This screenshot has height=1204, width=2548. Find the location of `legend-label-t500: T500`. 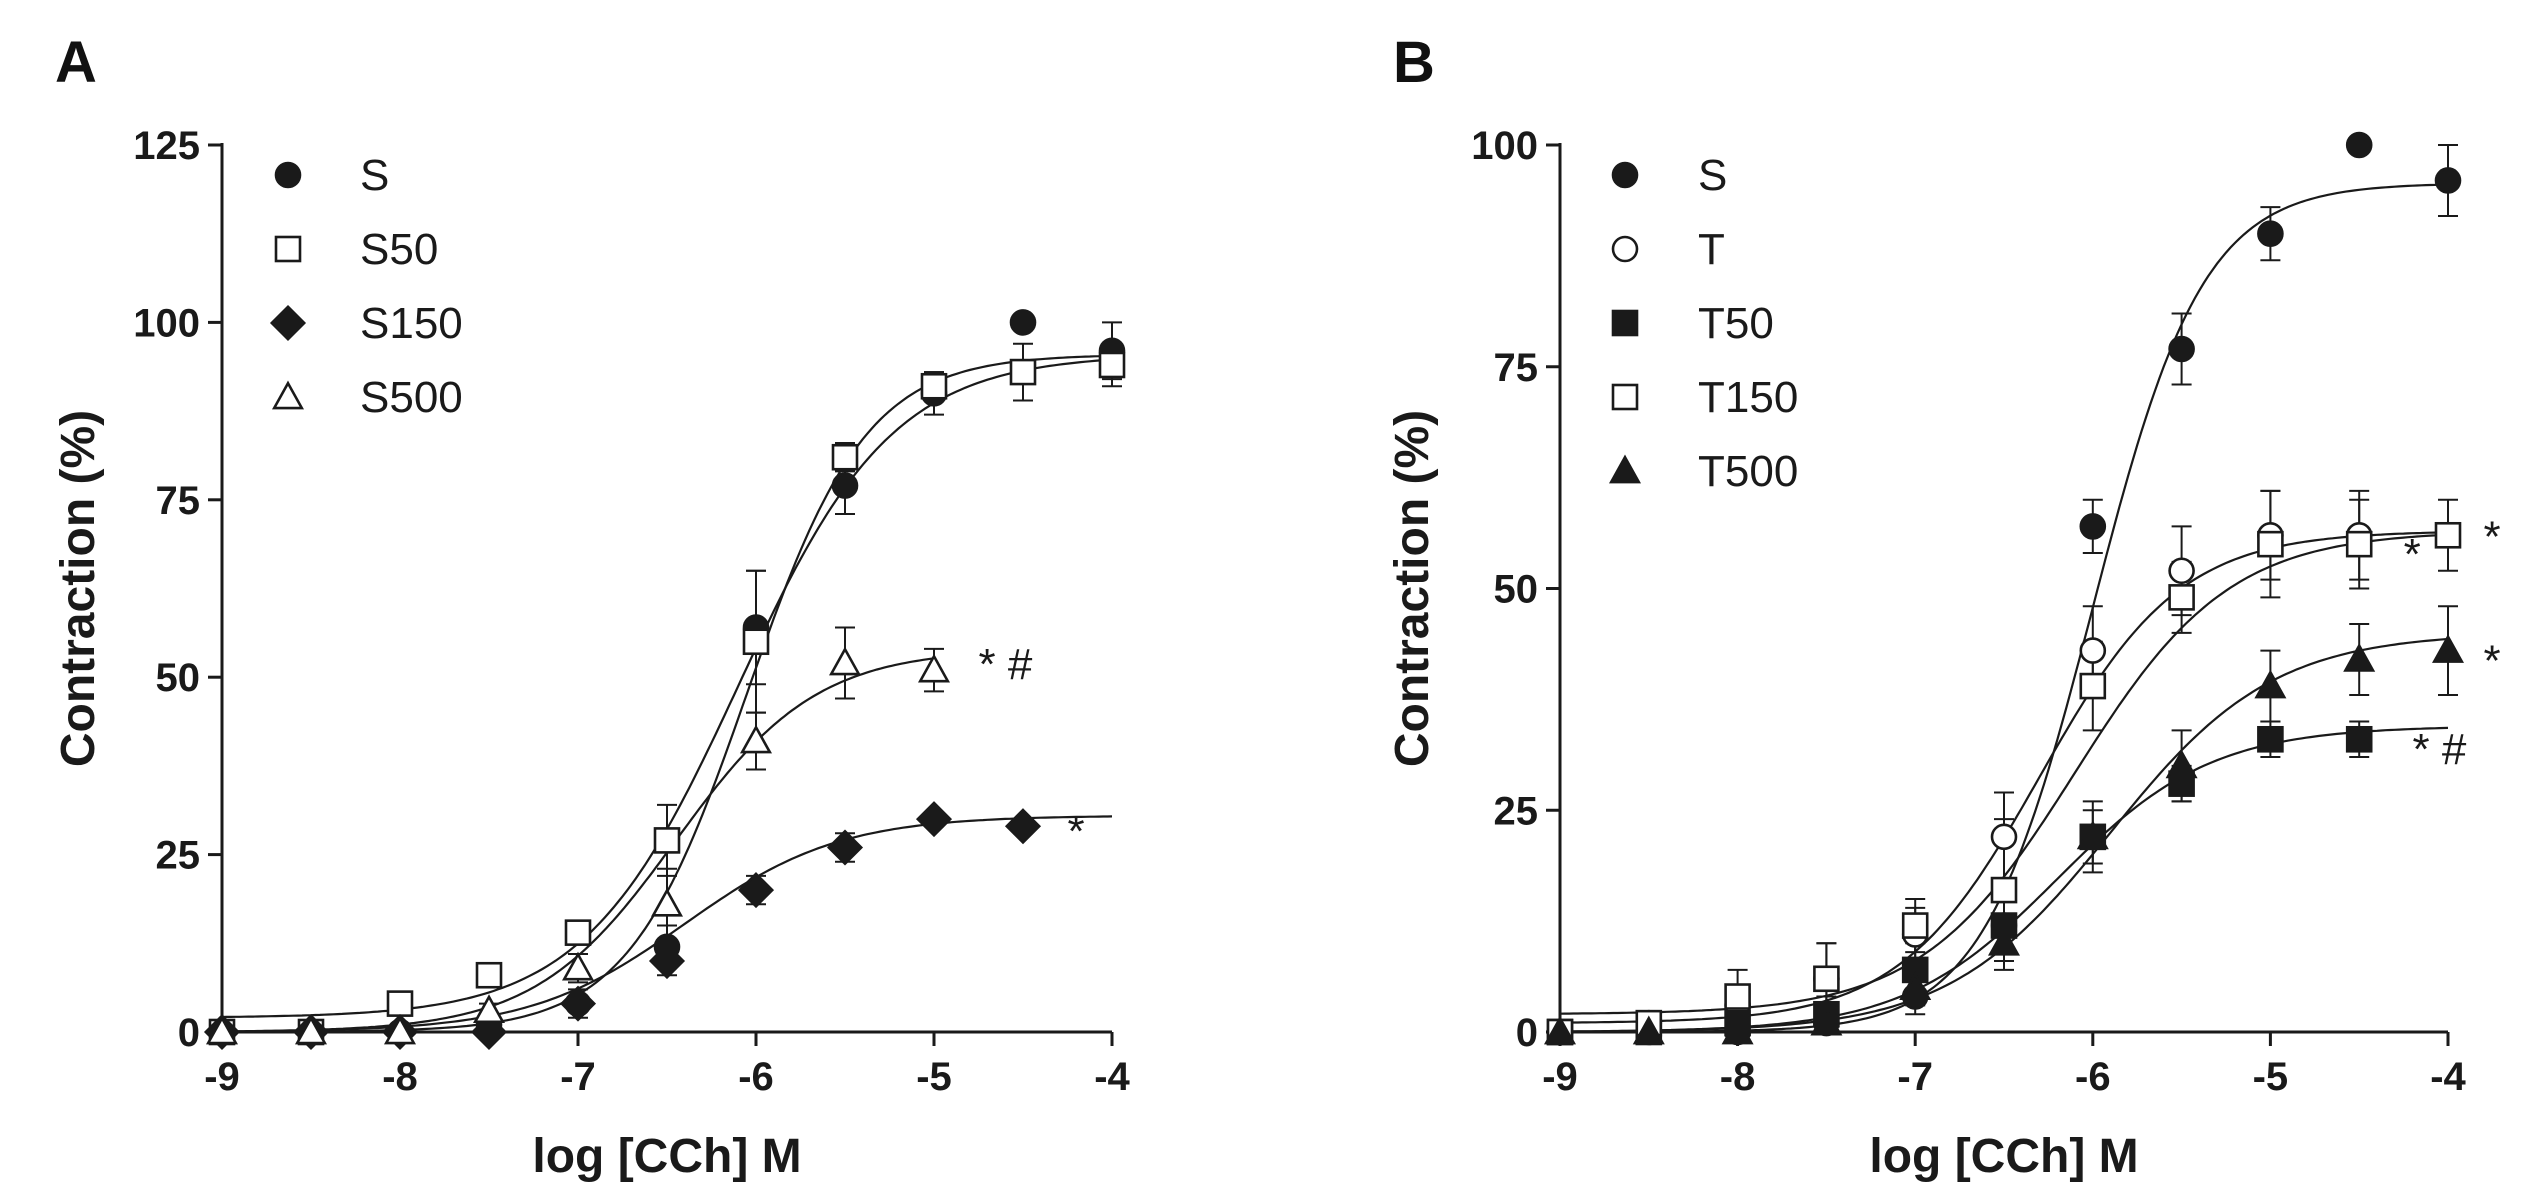

legend-label-t500: T500 is located at coordinates (1748, 471).